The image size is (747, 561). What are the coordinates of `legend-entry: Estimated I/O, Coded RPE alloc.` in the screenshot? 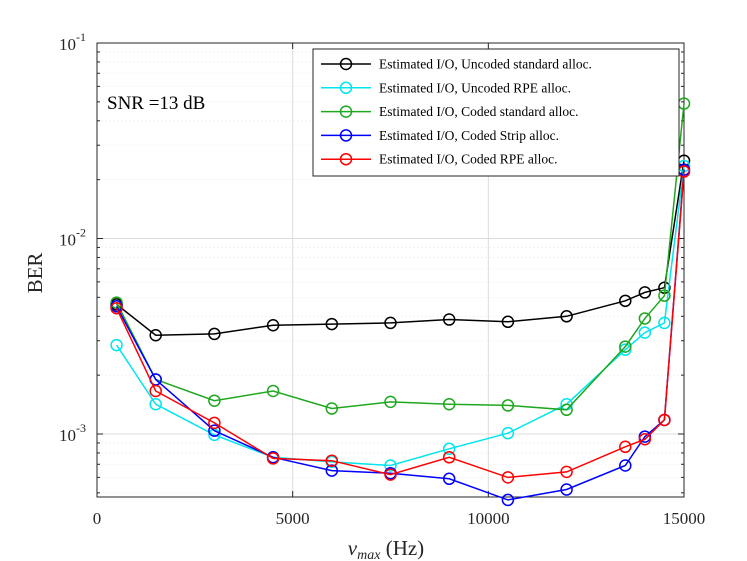 It's located at (439, 159).